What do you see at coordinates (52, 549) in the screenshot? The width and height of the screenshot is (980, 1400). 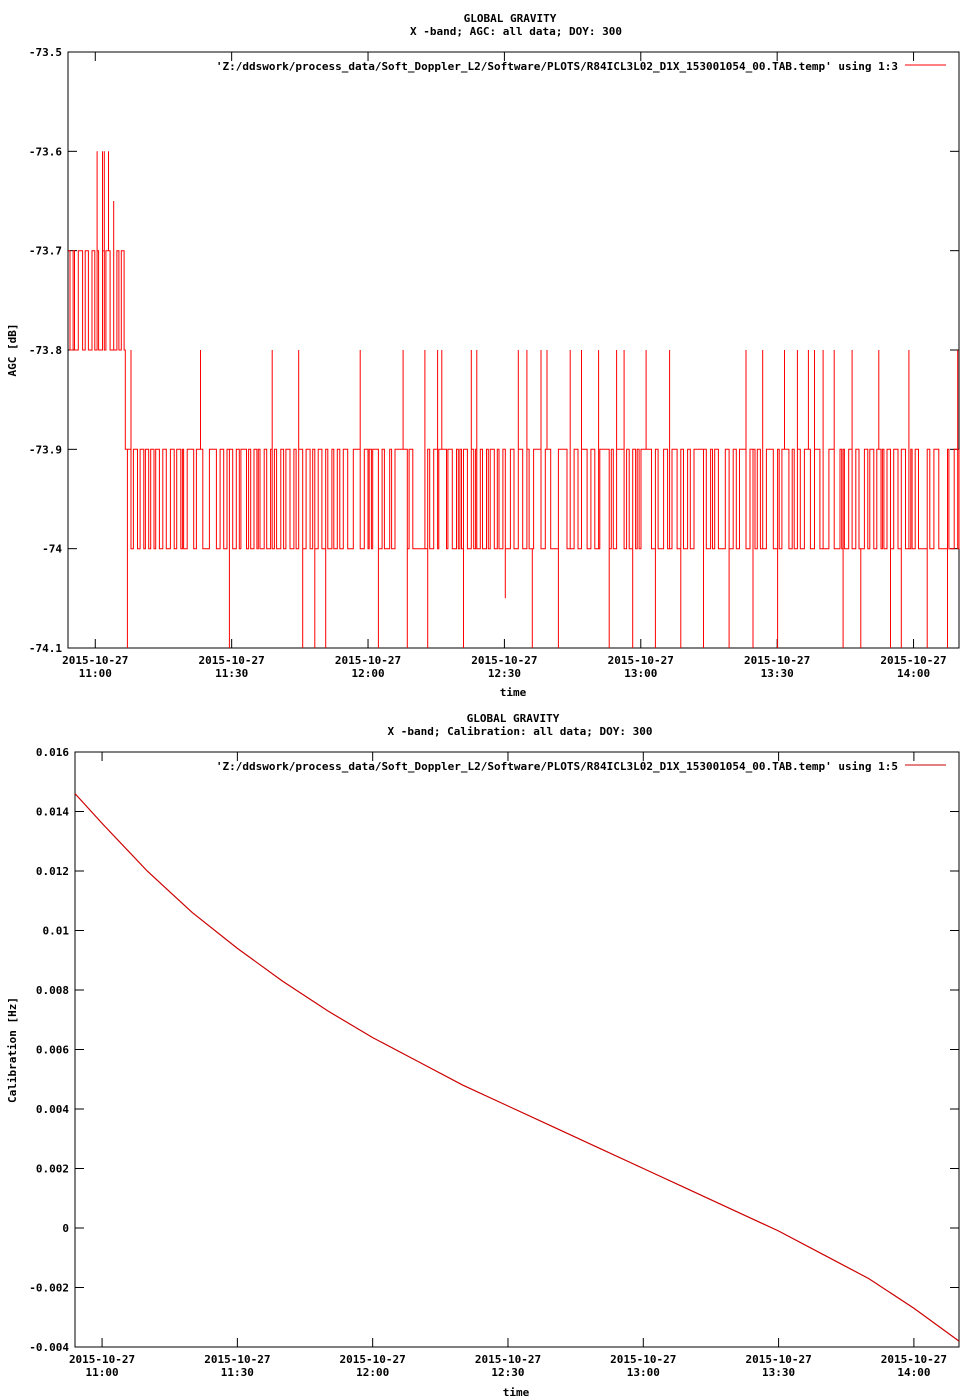 I see `y-tick-label: -74` at bounding box center [52, 549].